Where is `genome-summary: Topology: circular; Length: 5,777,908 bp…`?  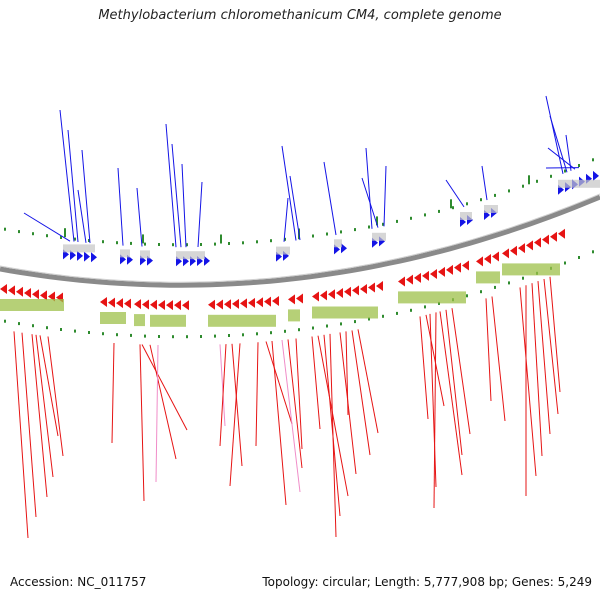 genome-summary: Topology: circular; Length: 5,777,908 bp… is located at coordinates (427, 582).